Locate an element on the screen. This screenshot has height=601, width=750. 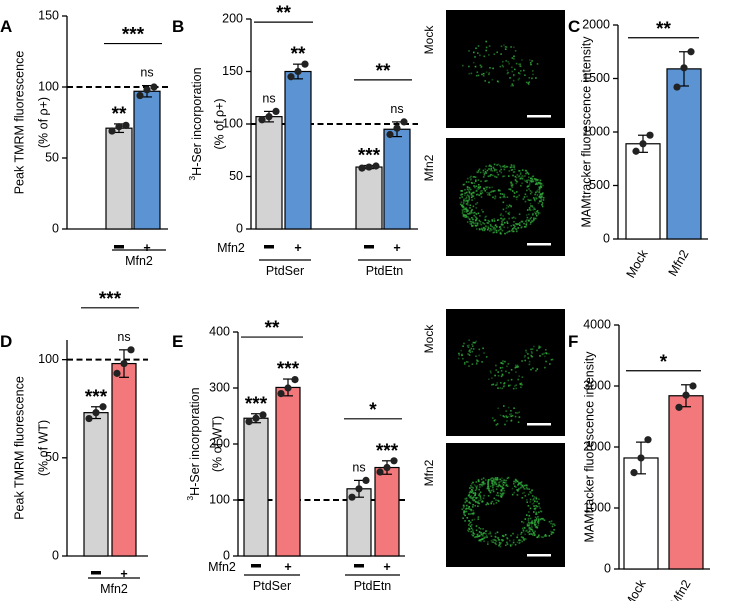
y-tick-label: 1000 is located at coordinates (596, 131).